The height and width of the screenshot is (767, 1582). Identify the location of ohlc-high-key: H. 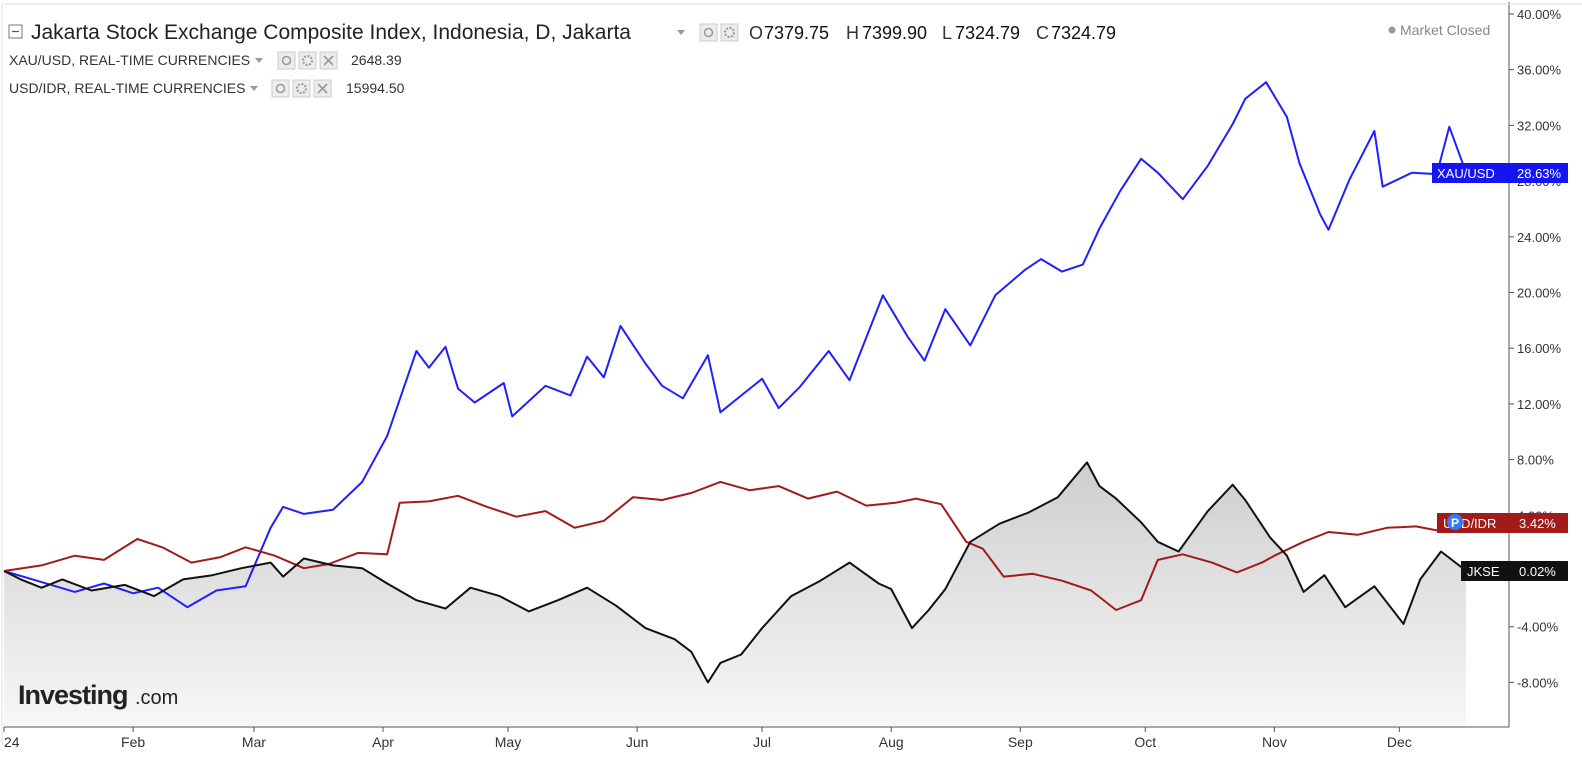
(852, 33).